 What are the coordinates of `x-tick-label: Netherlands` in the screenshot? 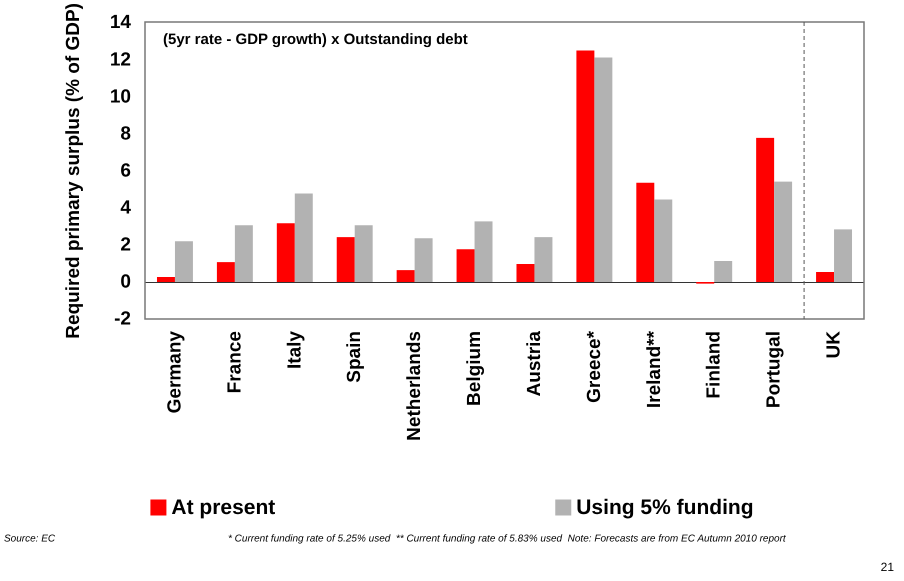 It's located at (415, 386).